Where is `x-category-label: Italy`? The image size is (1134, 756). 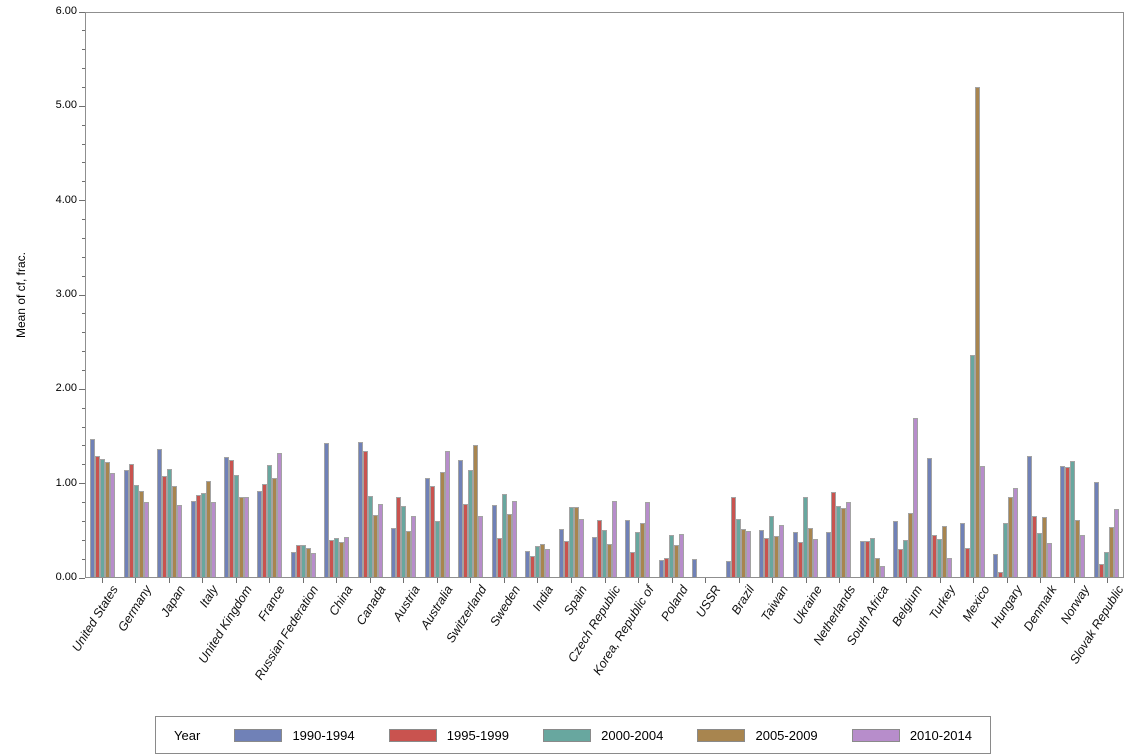 x-category-label: Italy is located at coordinates (209, 596).